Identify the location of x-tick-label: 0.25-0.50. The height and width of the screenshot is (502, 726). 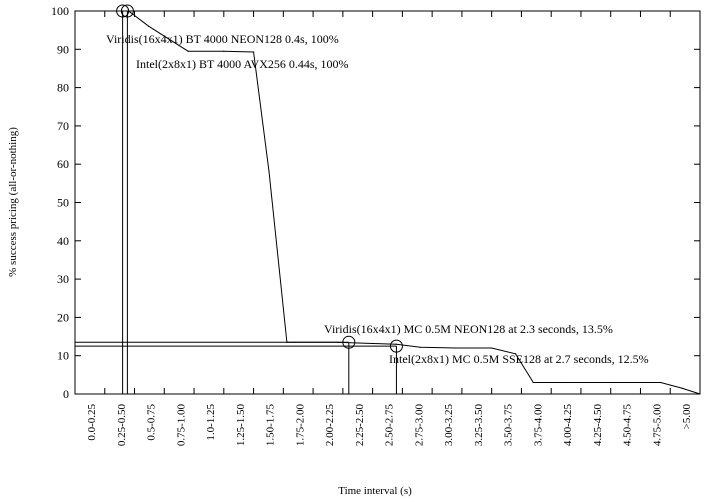
(122, 425).